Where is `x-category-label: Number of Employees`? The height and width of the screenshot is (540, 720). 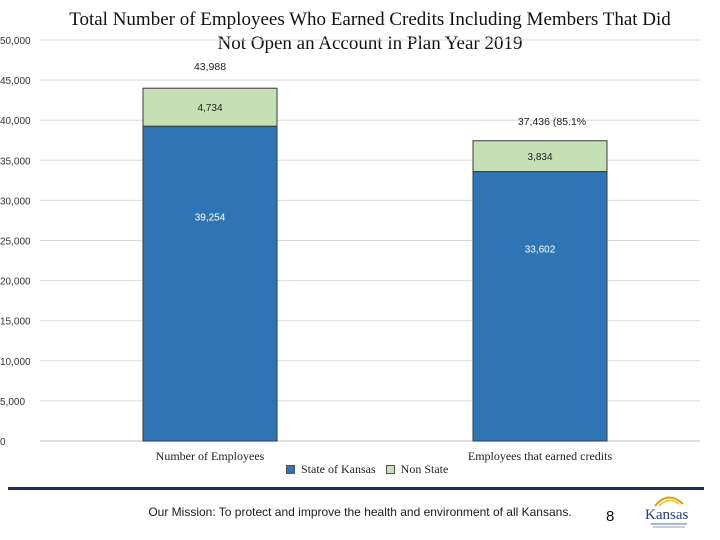
x-category-label: Number of Employees is located at coordinates (210, 456).